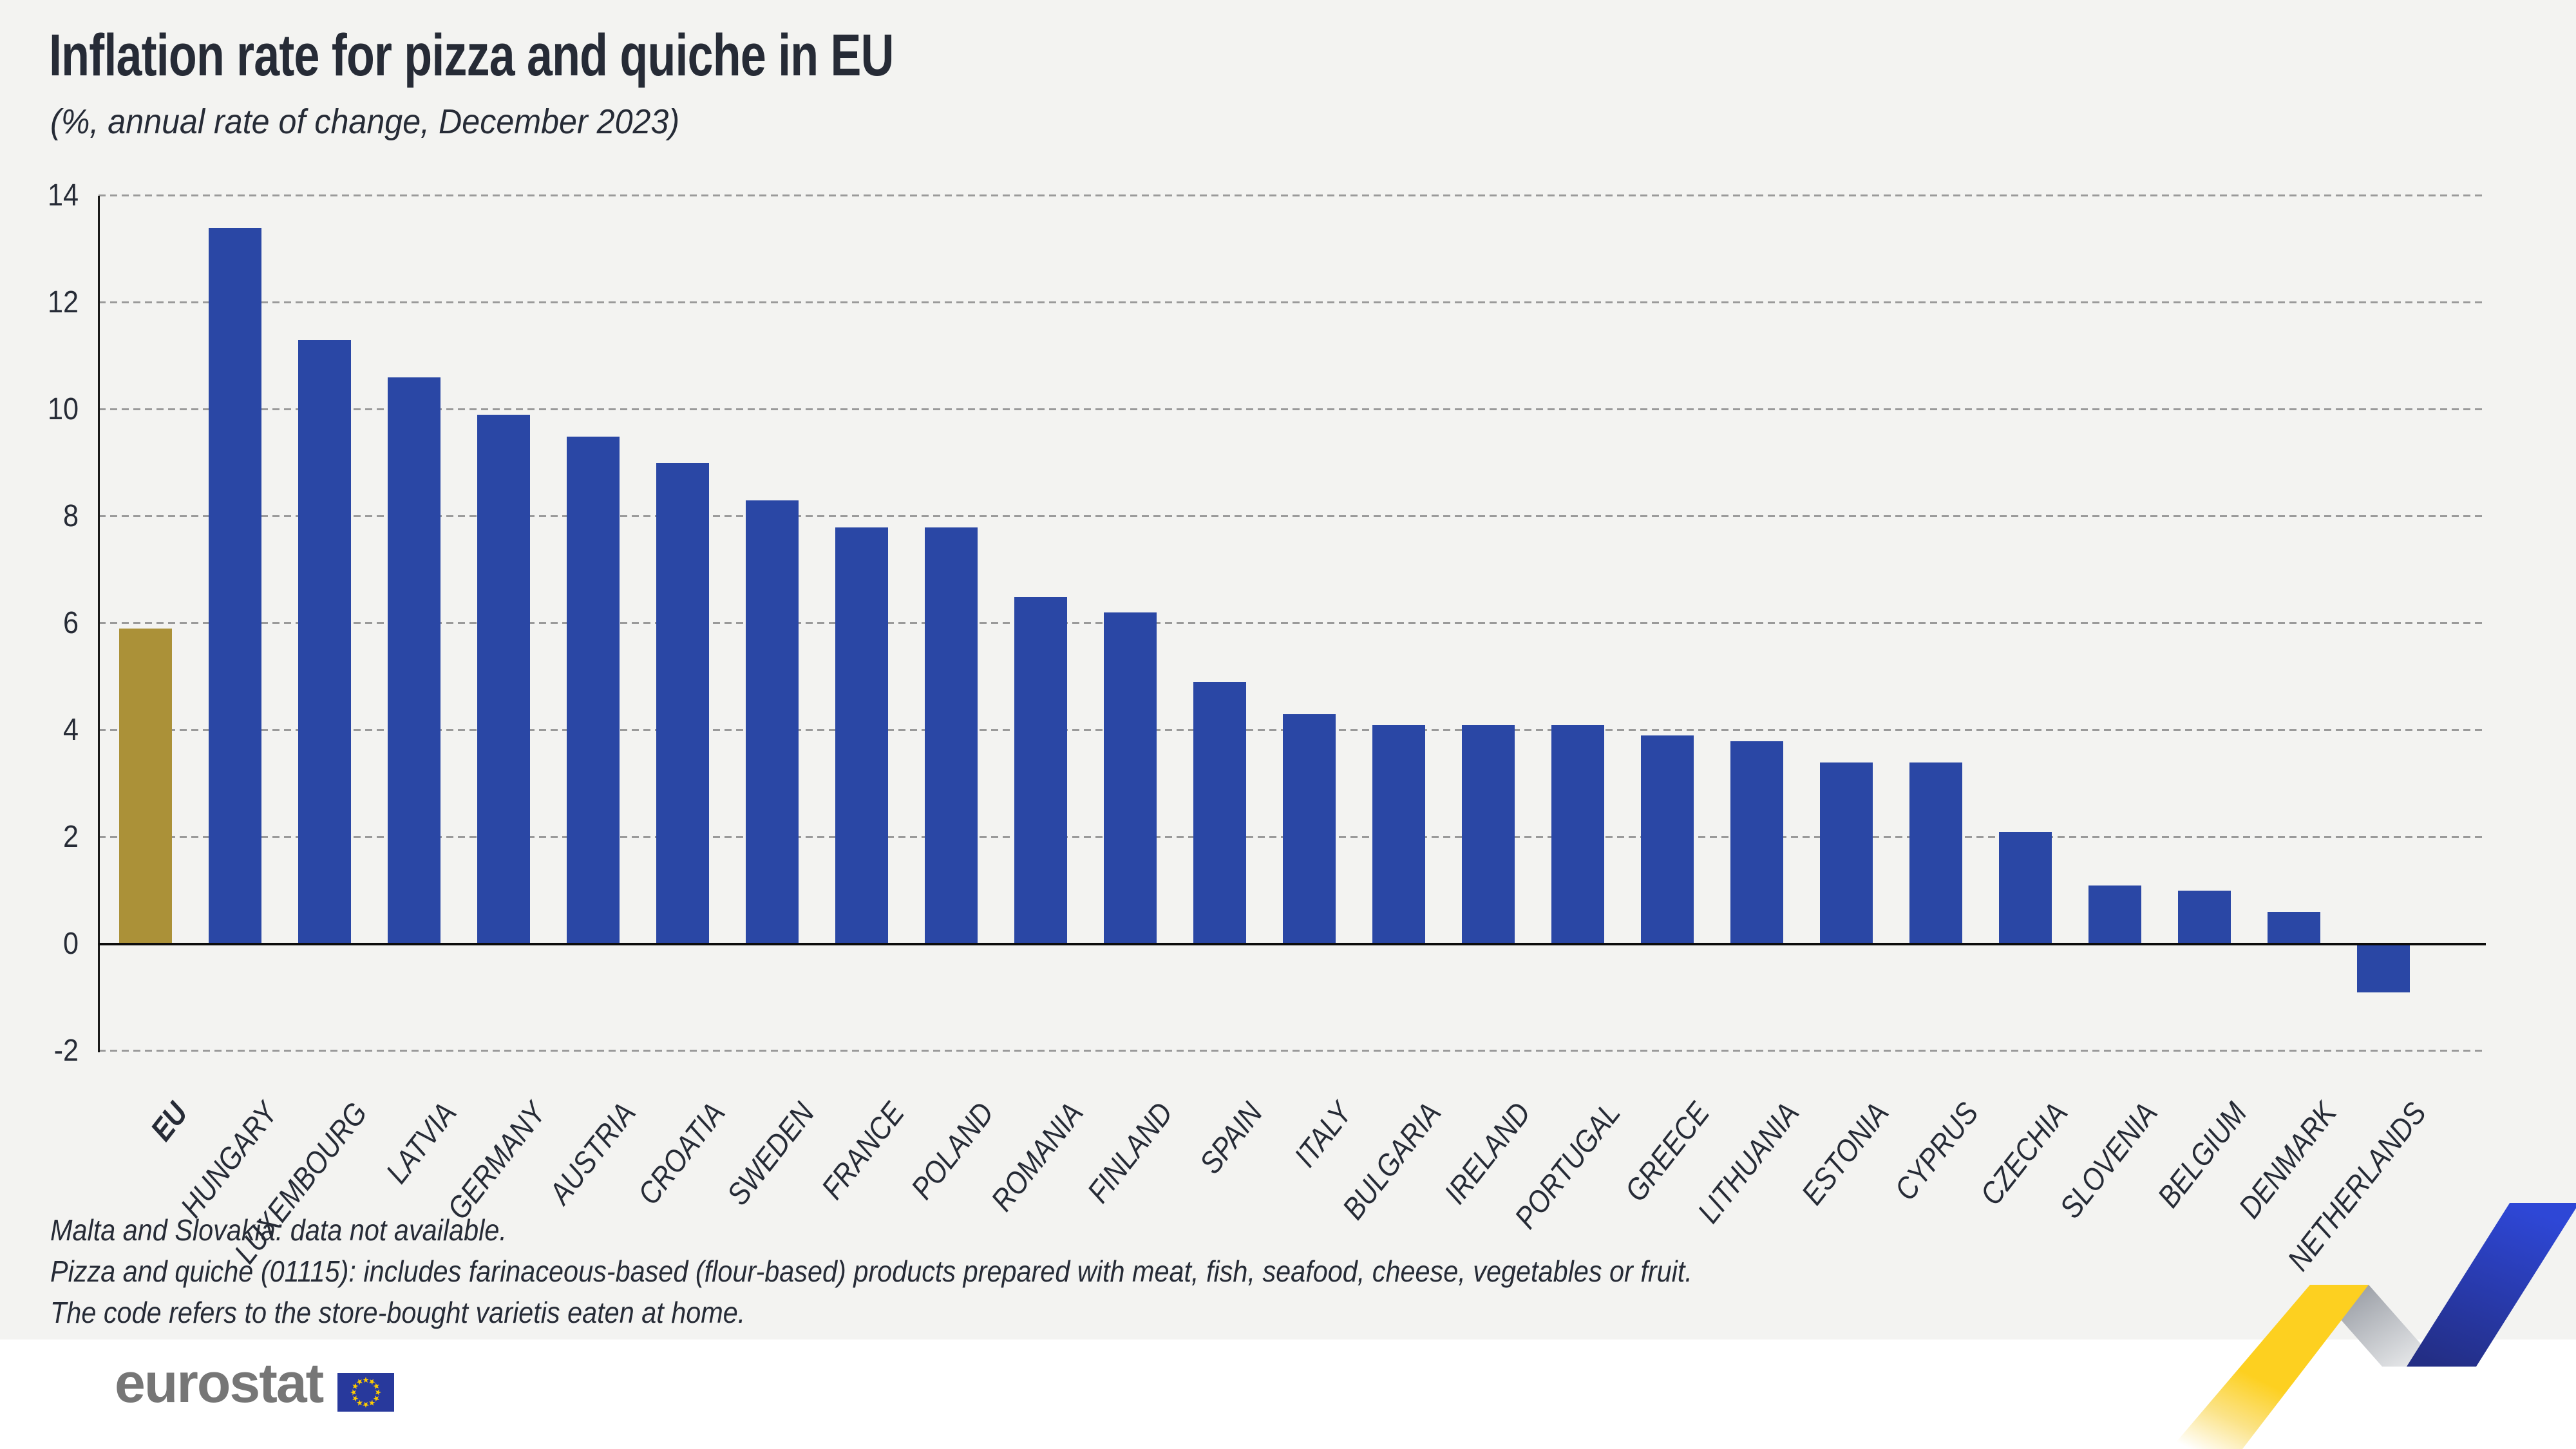 The width and height of the screenshot is (2576, 1449). Describe the element at coordinates (1845, 1154) in the screenshot. I see `x-label-estonia: ESTONIA` at that location.